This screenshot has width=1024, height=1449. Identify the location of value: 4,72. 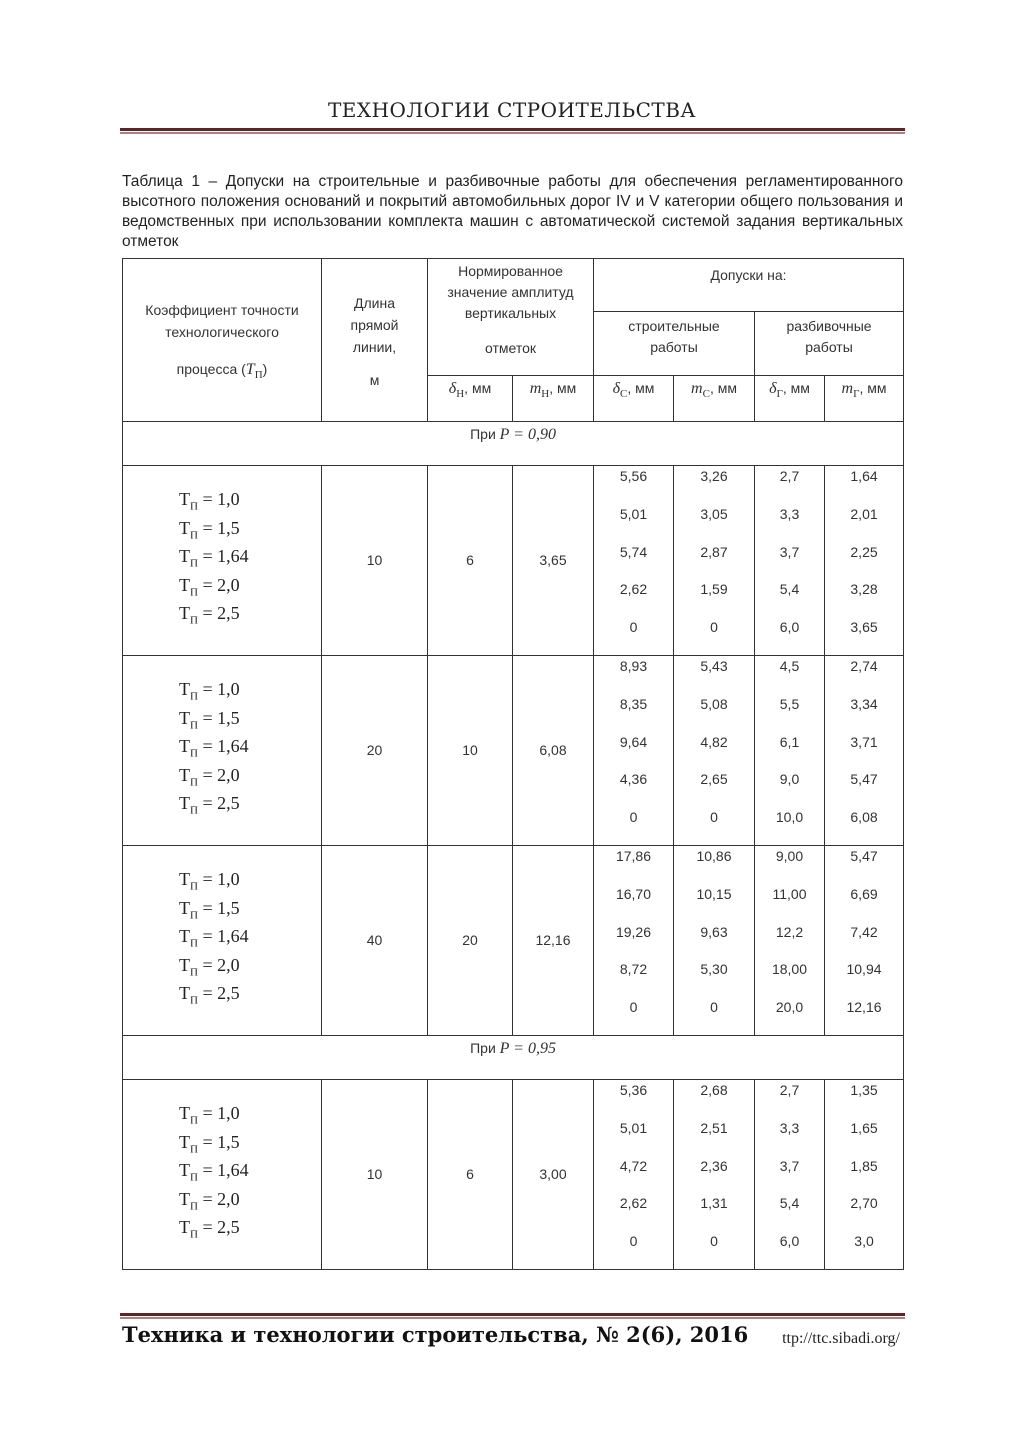
(633, 1165).